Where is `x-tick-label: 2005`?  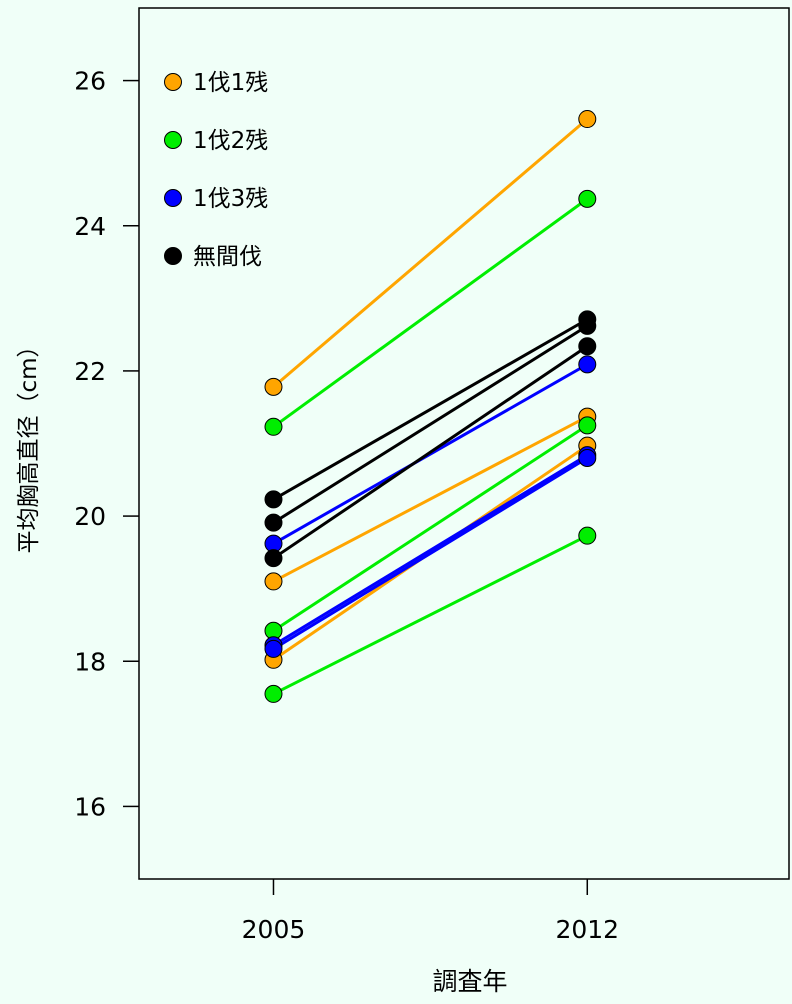
x-tick-label: 2005 is located at coordinates (274, 929).